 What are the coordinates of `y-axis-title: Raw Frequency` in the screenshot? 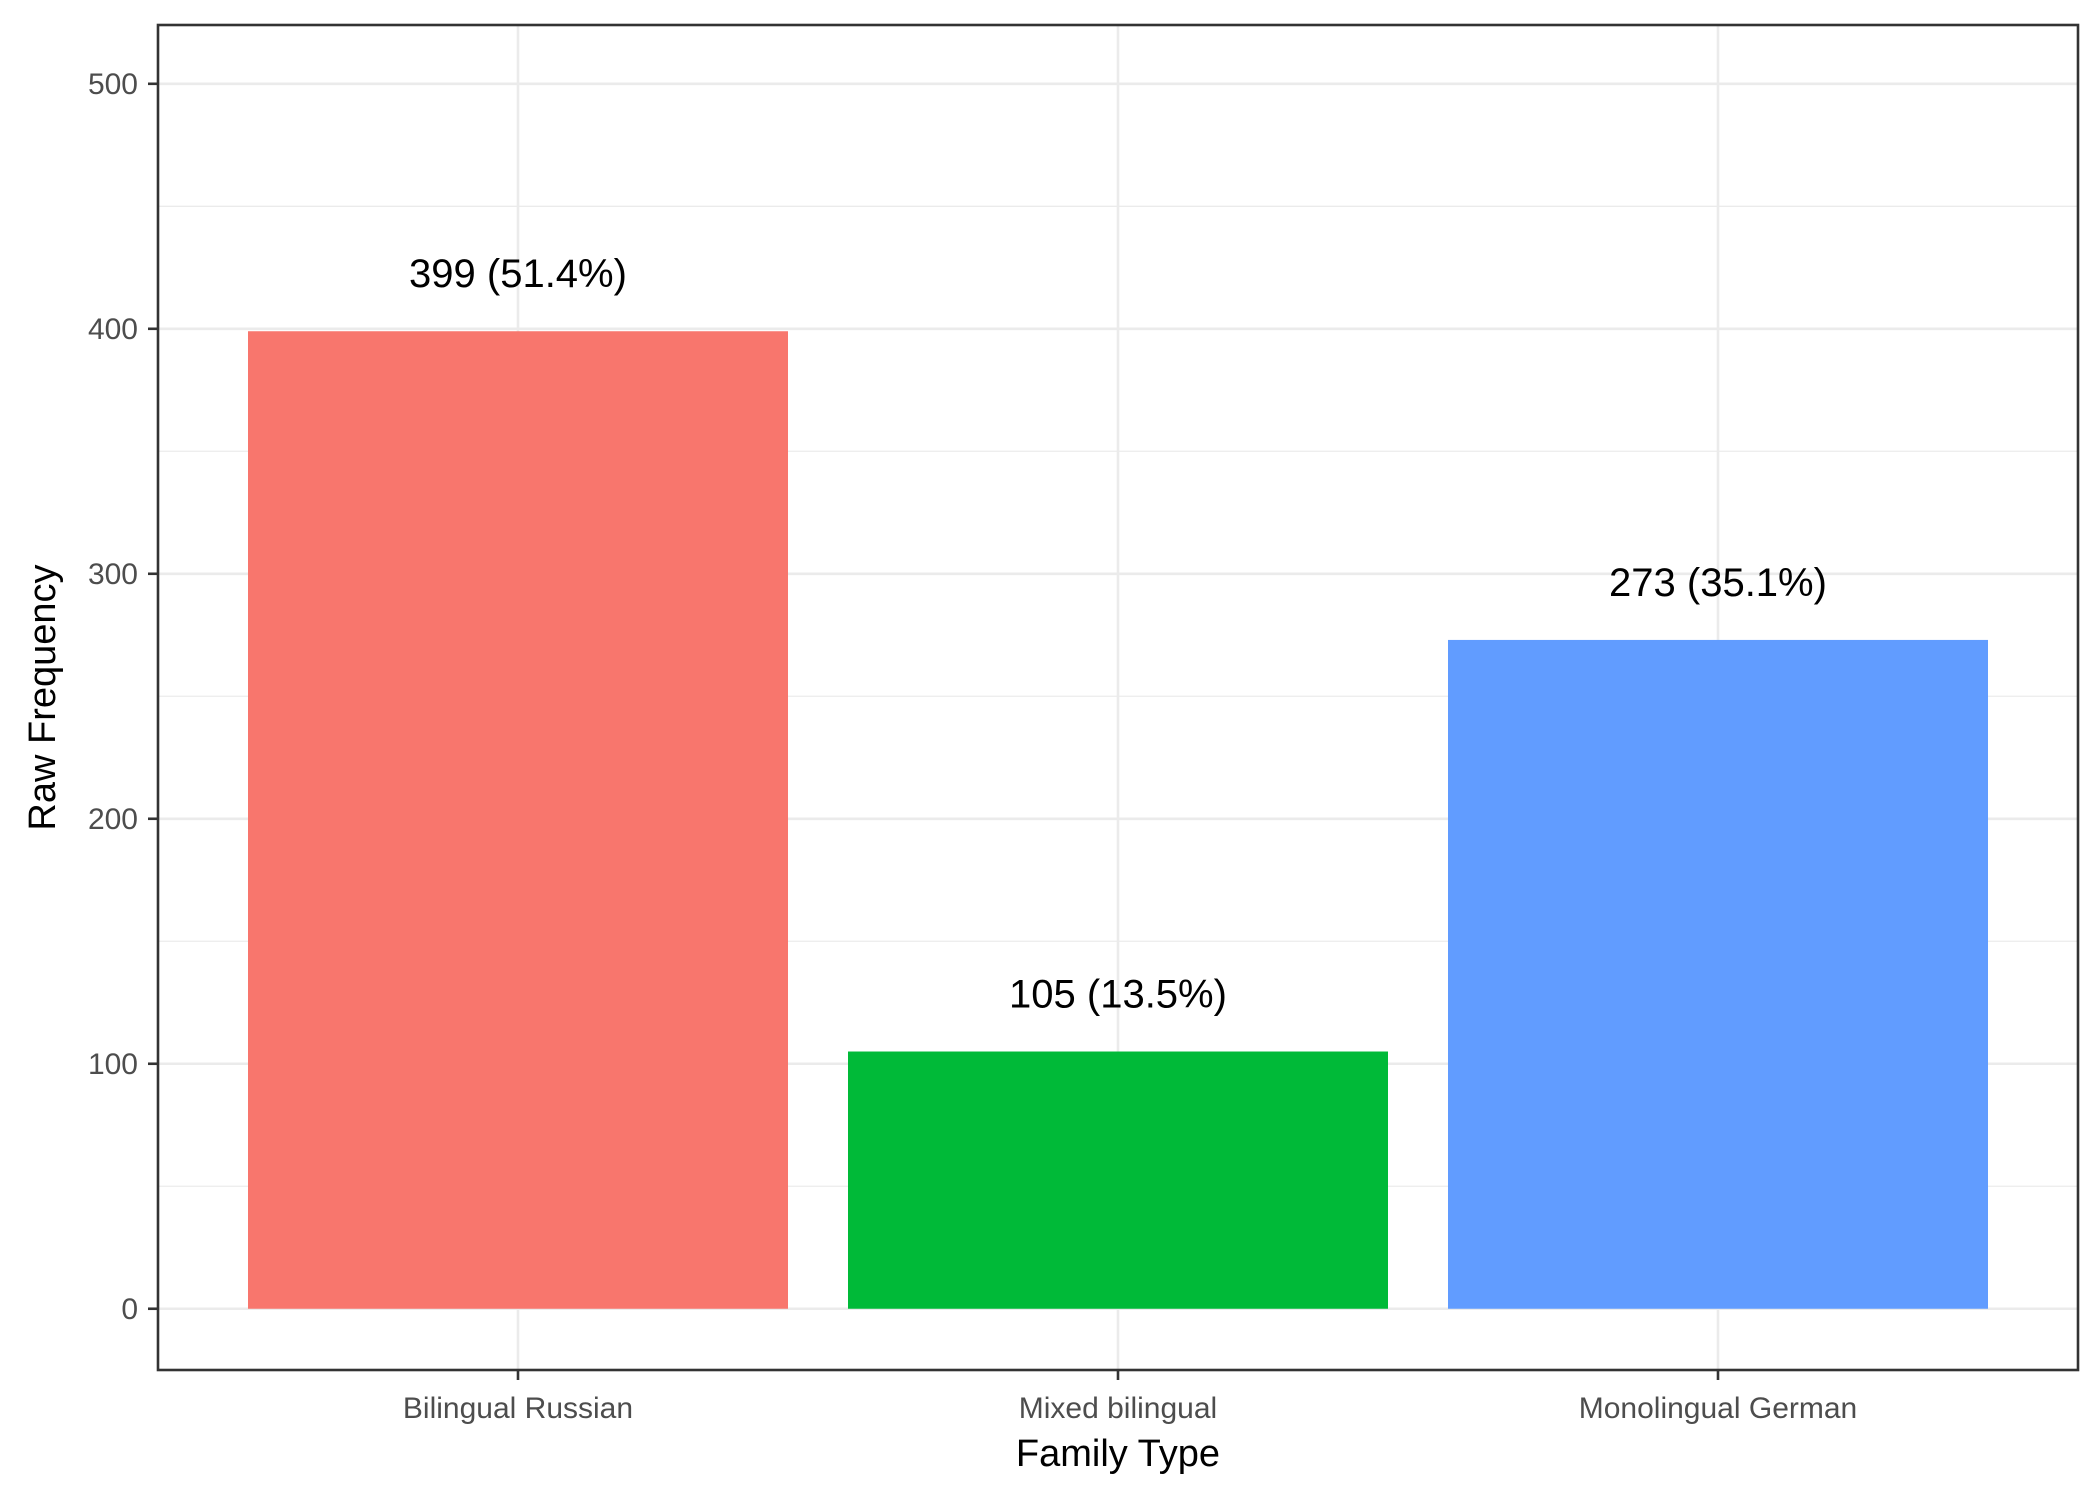 It's located at (43, 697).